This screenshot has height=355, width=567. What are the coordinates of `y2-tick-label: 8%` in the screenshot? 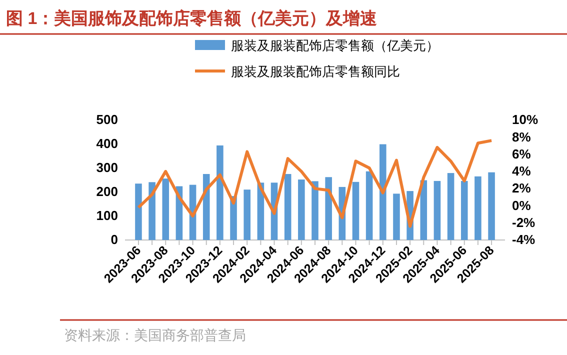 It's located at (522, 136).